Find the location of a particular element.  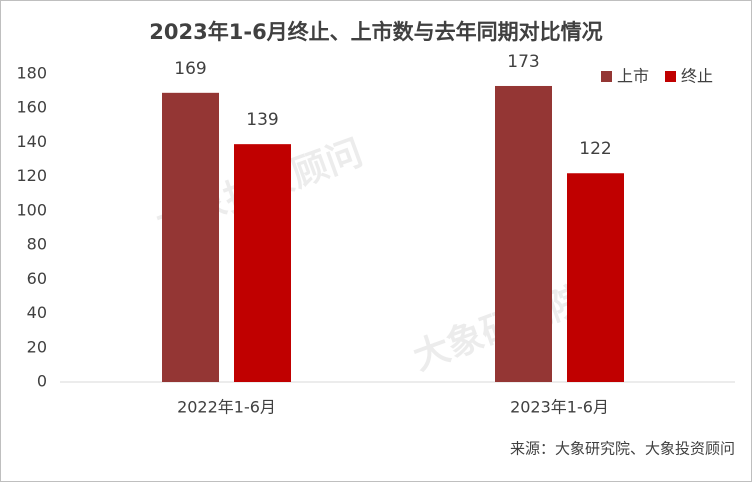

source-note: 来源：大象研究院、大象投资顾问 is located at coordinates (622, 449).